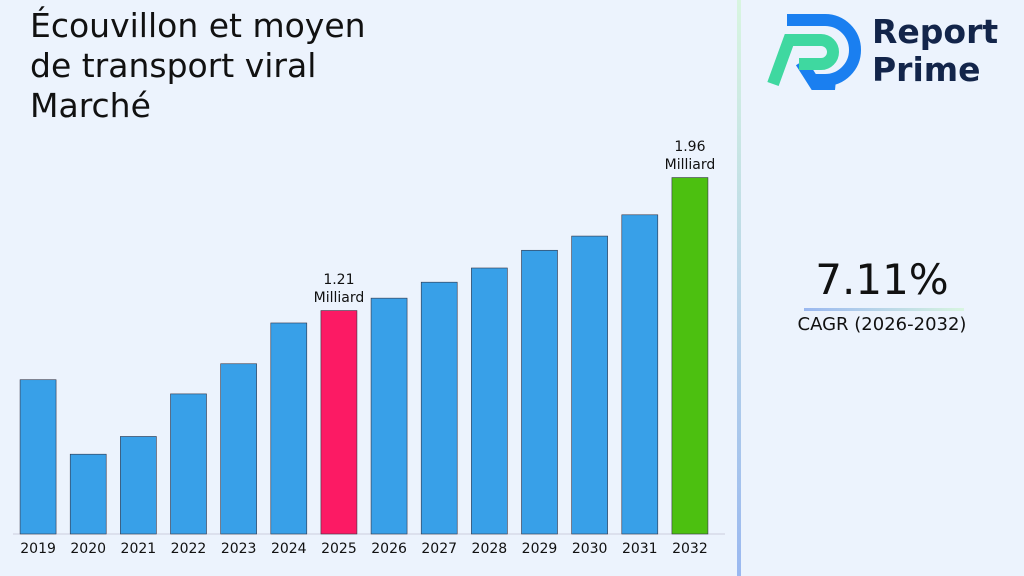 Image resolution: width=1024 pixels, height=576 pixels. What do you see at coordinates (690, 549) in the screenshot?
I see `x-tick-label: 2032` at bounding box center [690, 549].